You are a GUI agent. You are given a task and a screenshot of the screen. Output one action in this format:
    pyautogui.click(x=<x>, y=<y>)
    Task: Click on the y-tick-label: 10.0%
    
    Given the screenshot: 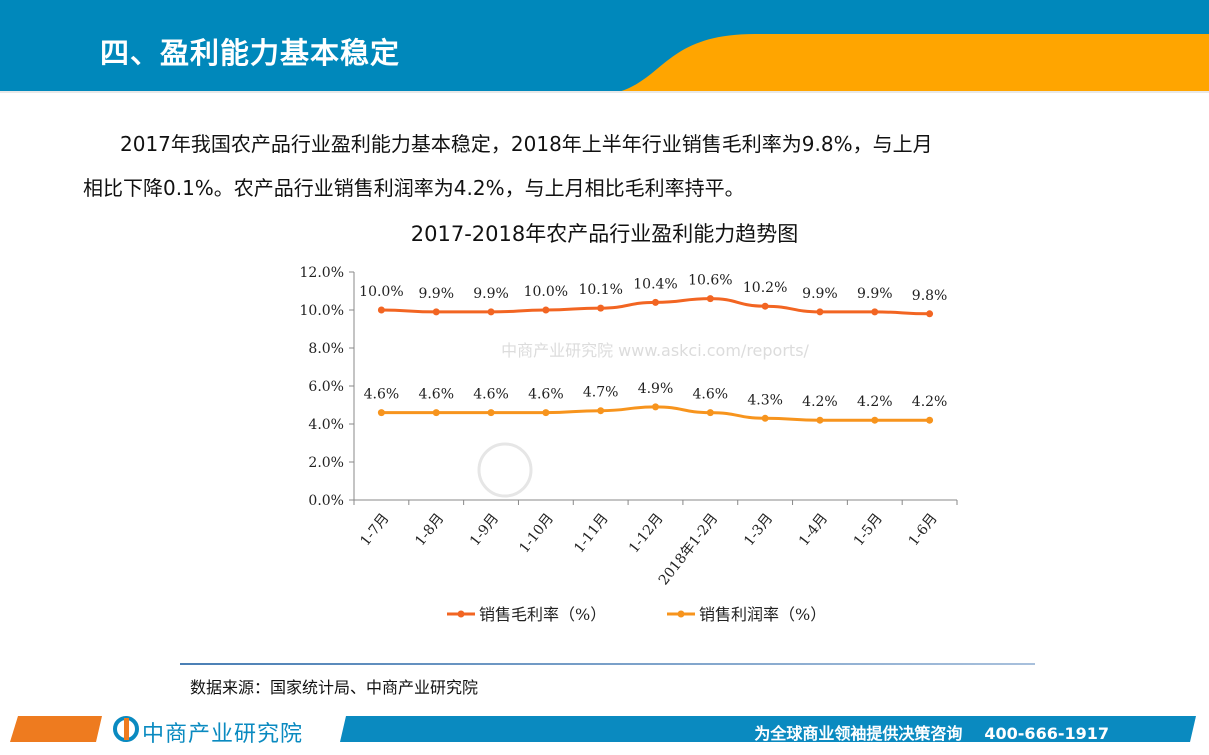 What is the action you would take?
    pyautogui.click(x=322, y=311)
    